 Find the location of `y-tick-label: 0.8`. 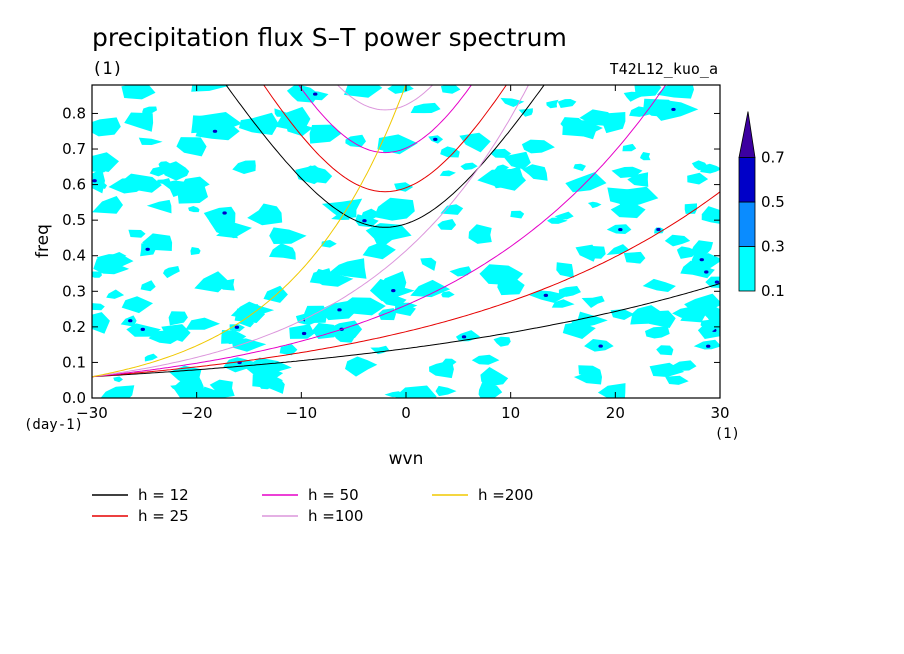

y-tick-label: 0.8 is located at coordinates (74, 113).